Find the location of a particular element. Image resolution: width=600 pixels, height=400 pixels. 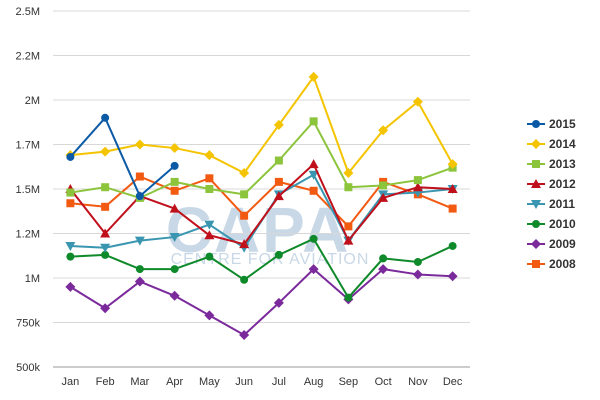

legend: 2015 2014 2013 2012 2011 2010 2009 2008 is located at coordinates (551, 194).